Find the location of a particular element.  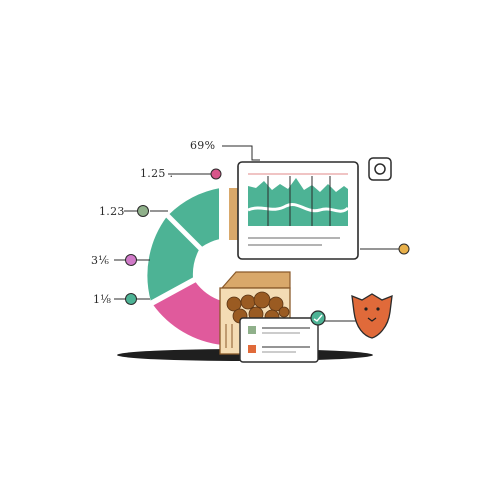

circle-target-icon is located at coordinates (380, 169).